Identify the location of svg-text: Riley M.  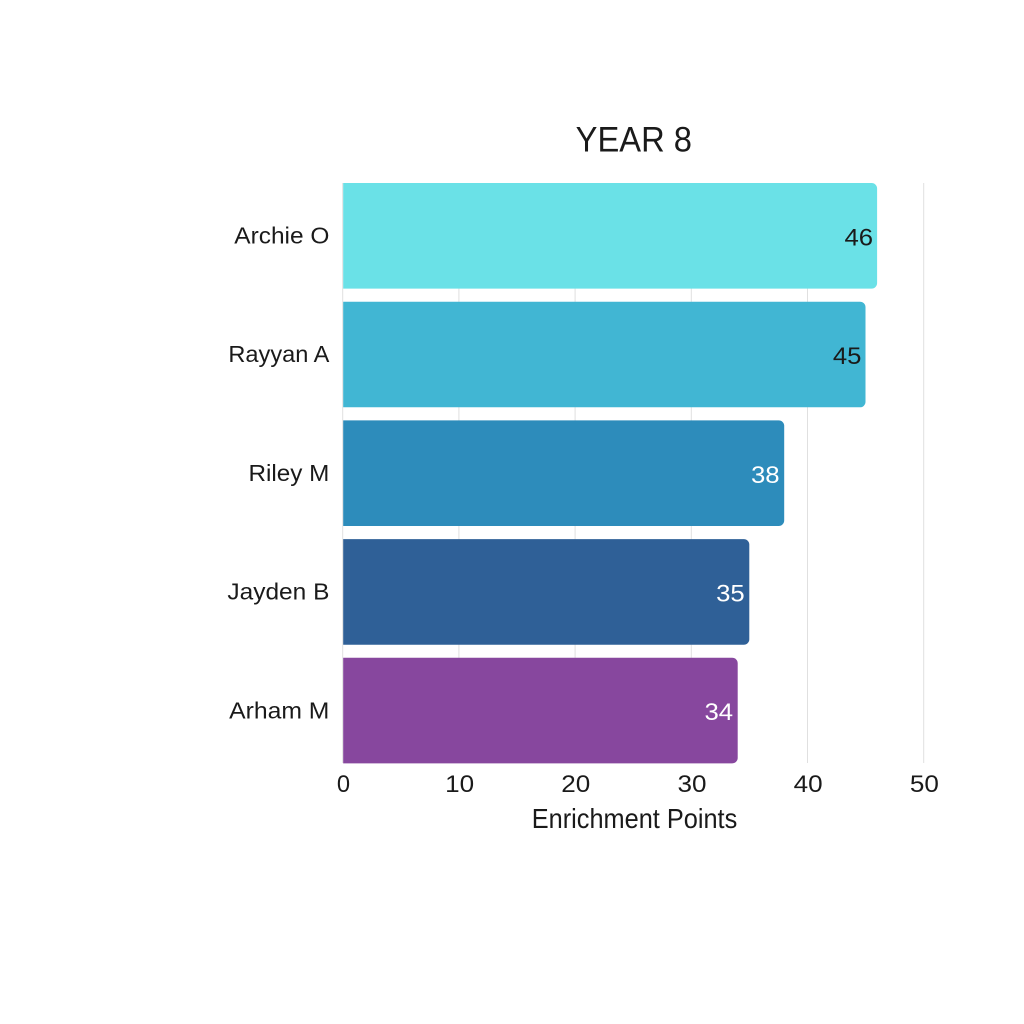
(289, 473).